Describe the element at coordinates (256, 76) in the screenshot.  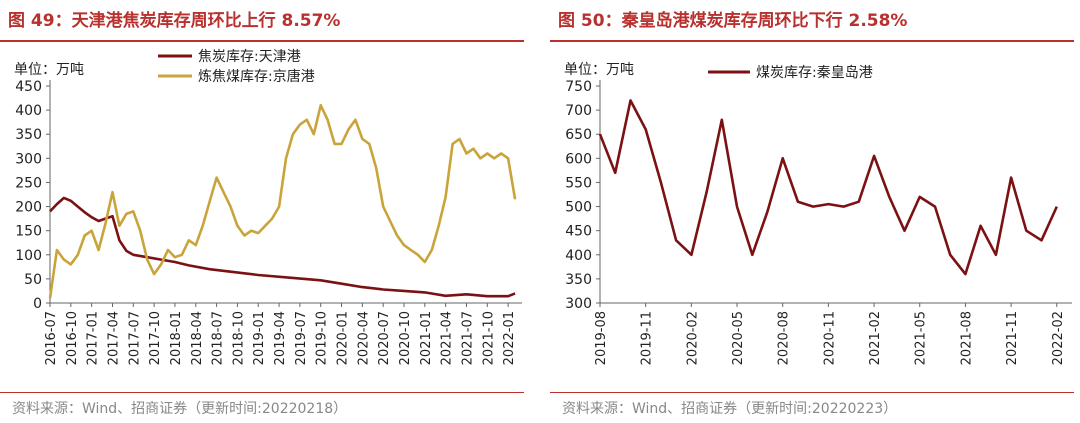
I see `legend-label: 炼焦煤库存:京唐港` at that location.